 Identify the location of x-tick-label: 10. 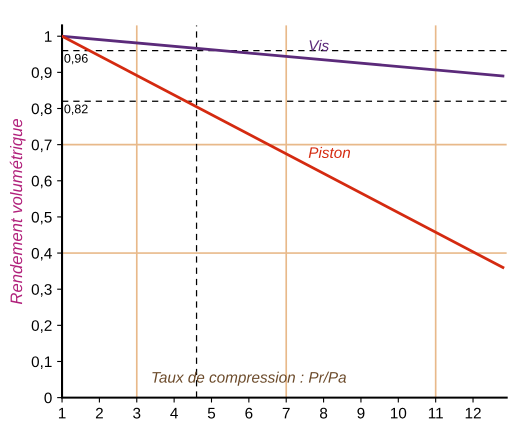
(398, 413).